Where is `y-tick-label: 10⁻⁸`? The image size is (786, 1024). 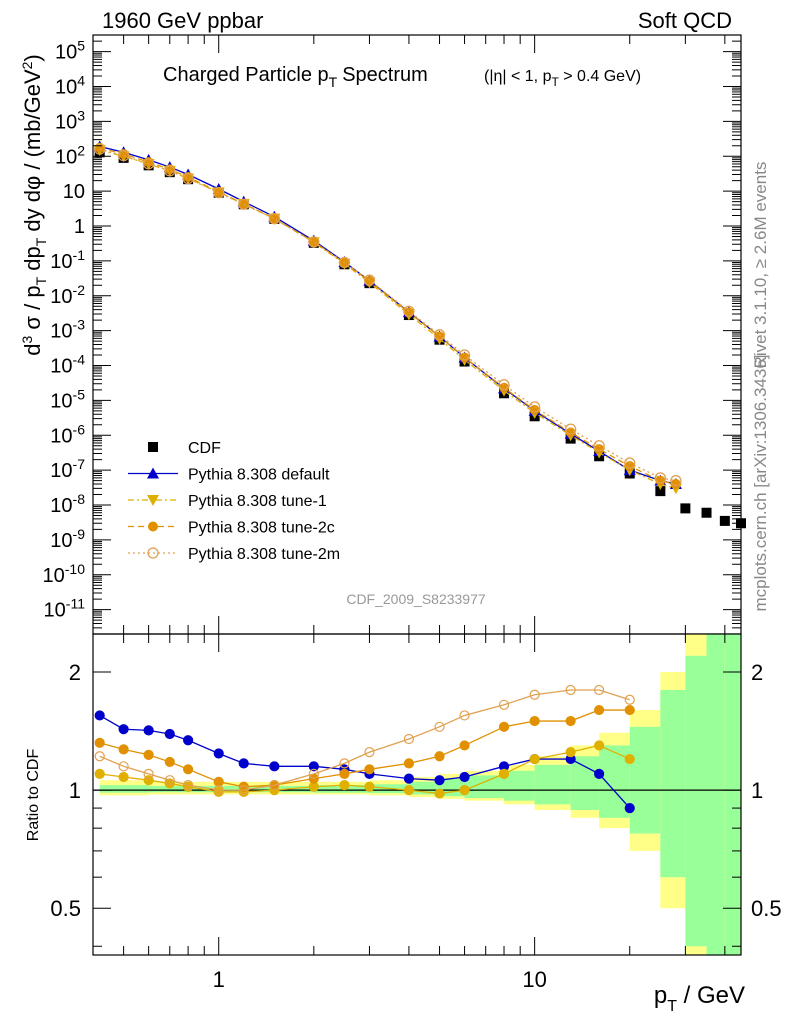
y-tick-label: 10⁻⁸ is located at coordinates (67, 504).